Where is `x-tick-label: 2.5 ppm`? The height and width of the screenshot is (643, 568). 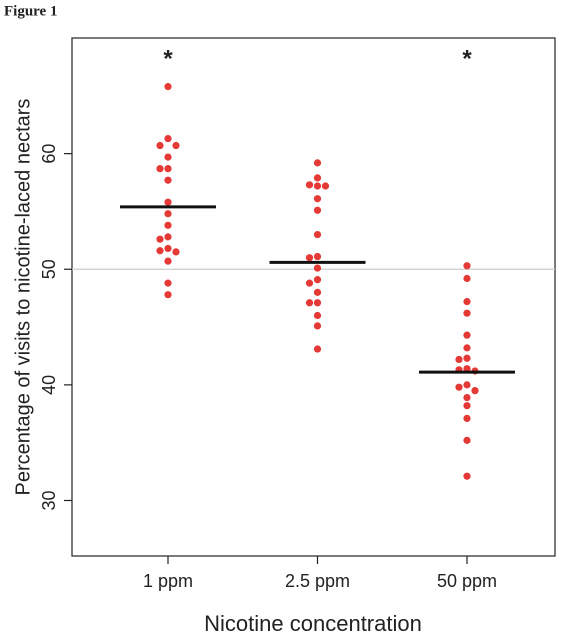
x-tick-label: 2.5 ppm is located at coordinates (317, 581).